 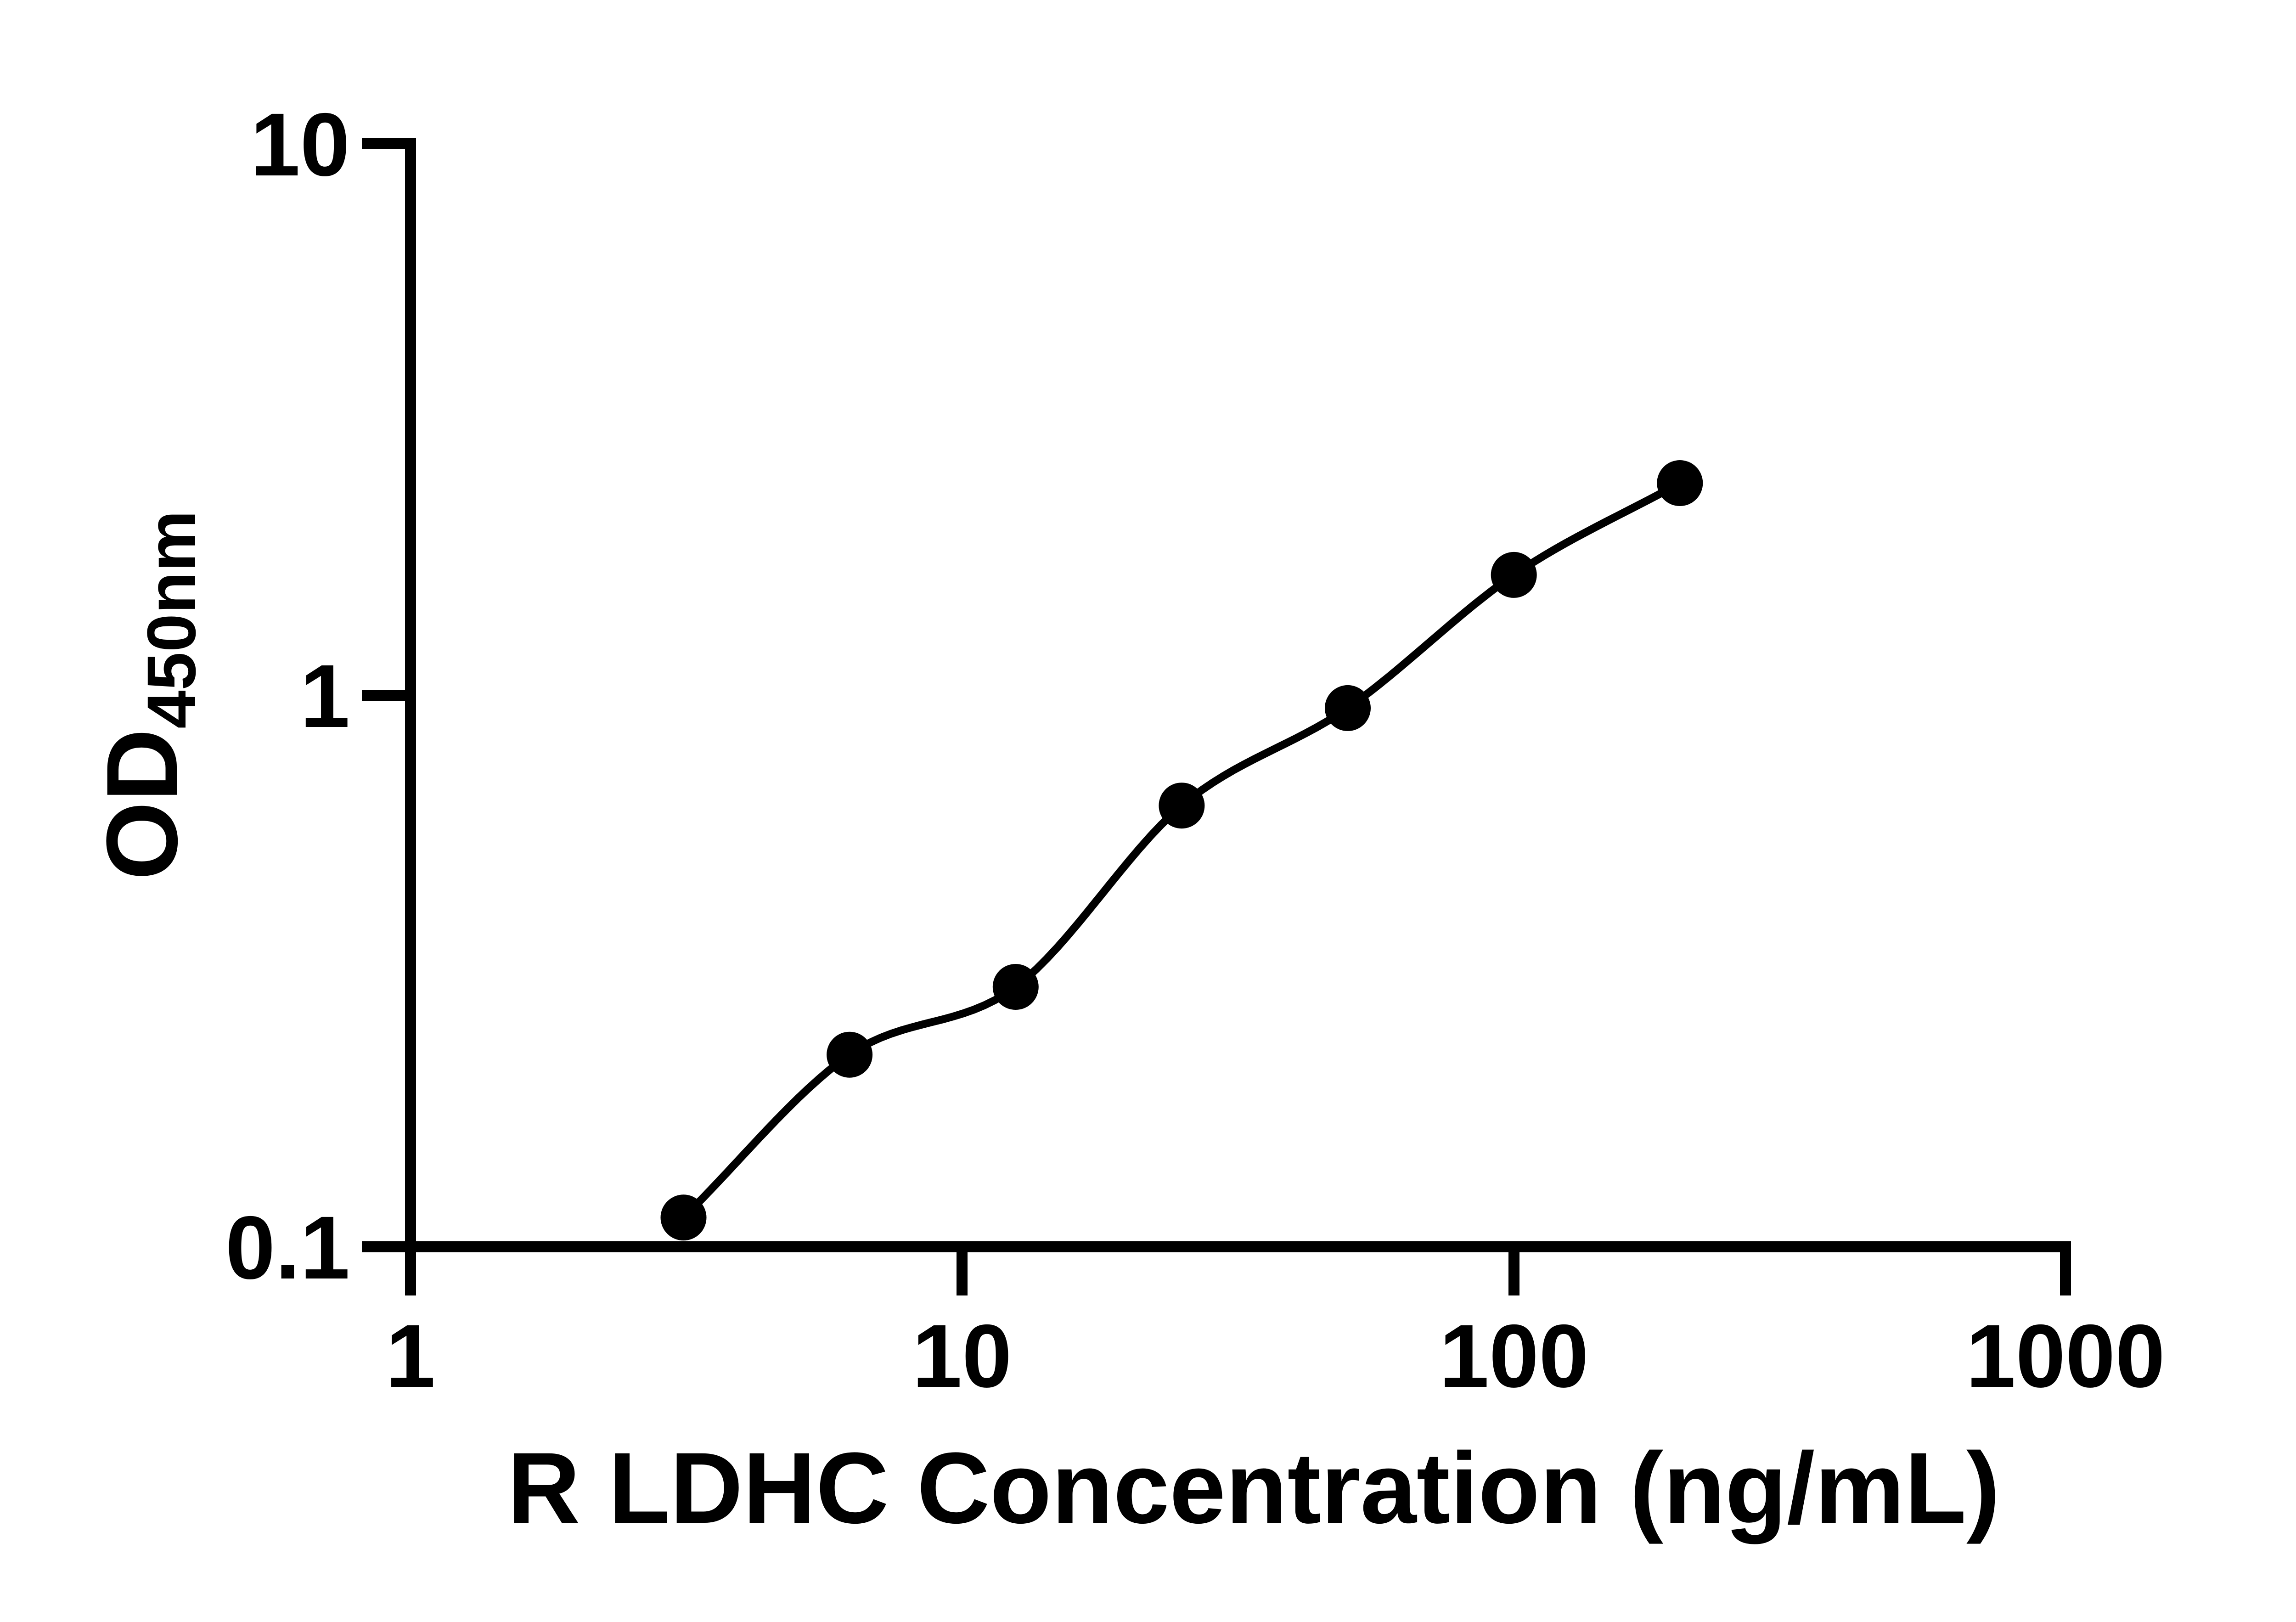 I want to click on y-axis-title: OD450nm, so click(x=147, y=695).